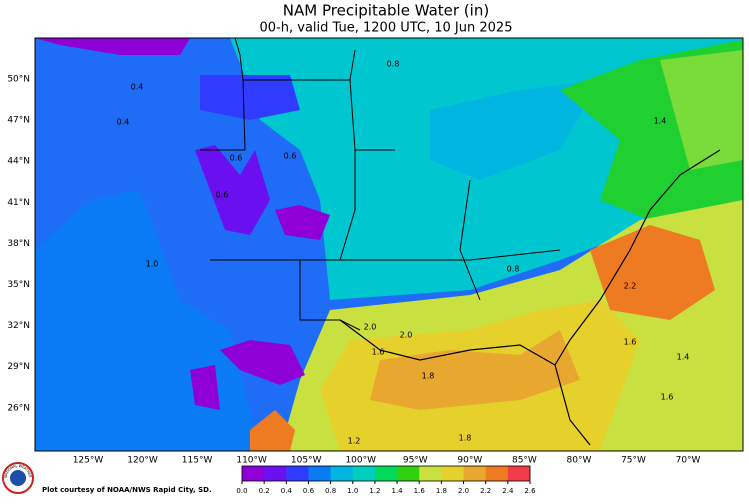 The width and height of the screenshot is (749, 504). I want to click on colorbar-label: 2.0, so click(463, 491).